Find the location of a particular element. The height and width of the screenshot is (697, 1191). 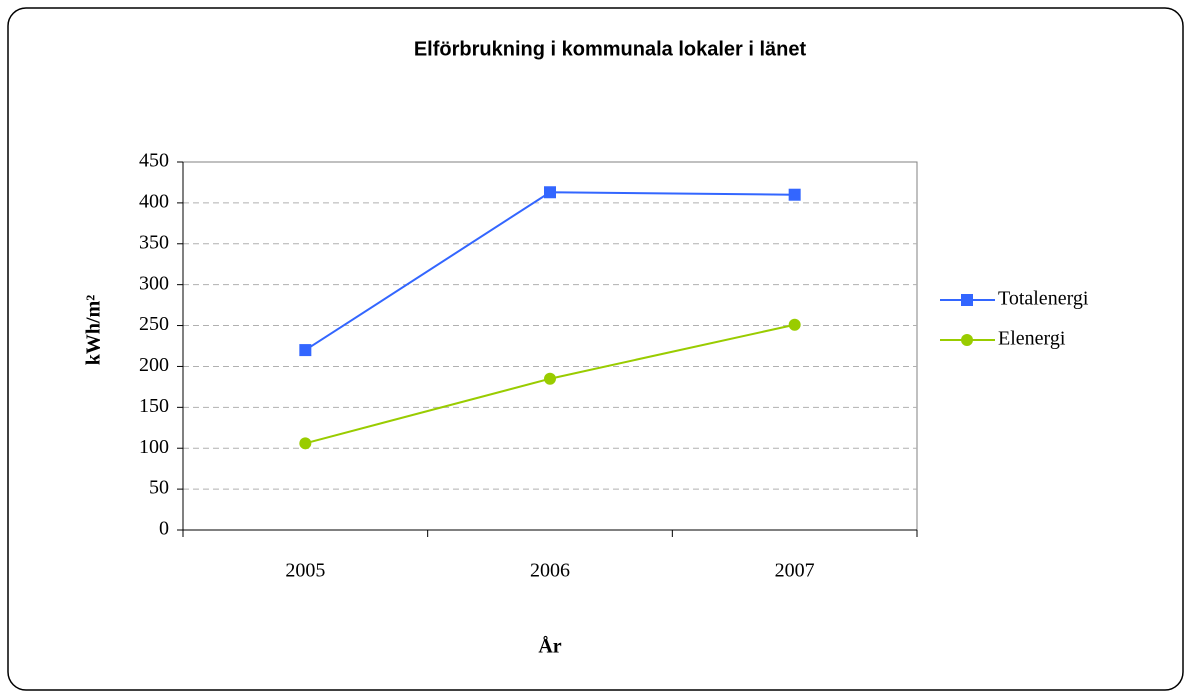

y-tick-label: 450 is located at coordinates (154, 161).